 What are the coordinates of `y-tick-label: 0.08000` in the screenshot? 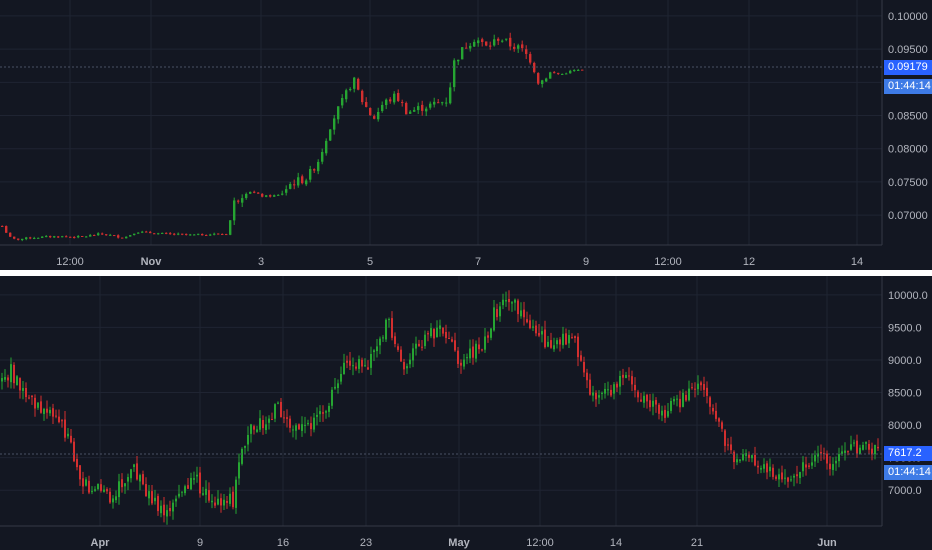 It's located at (908, 150).